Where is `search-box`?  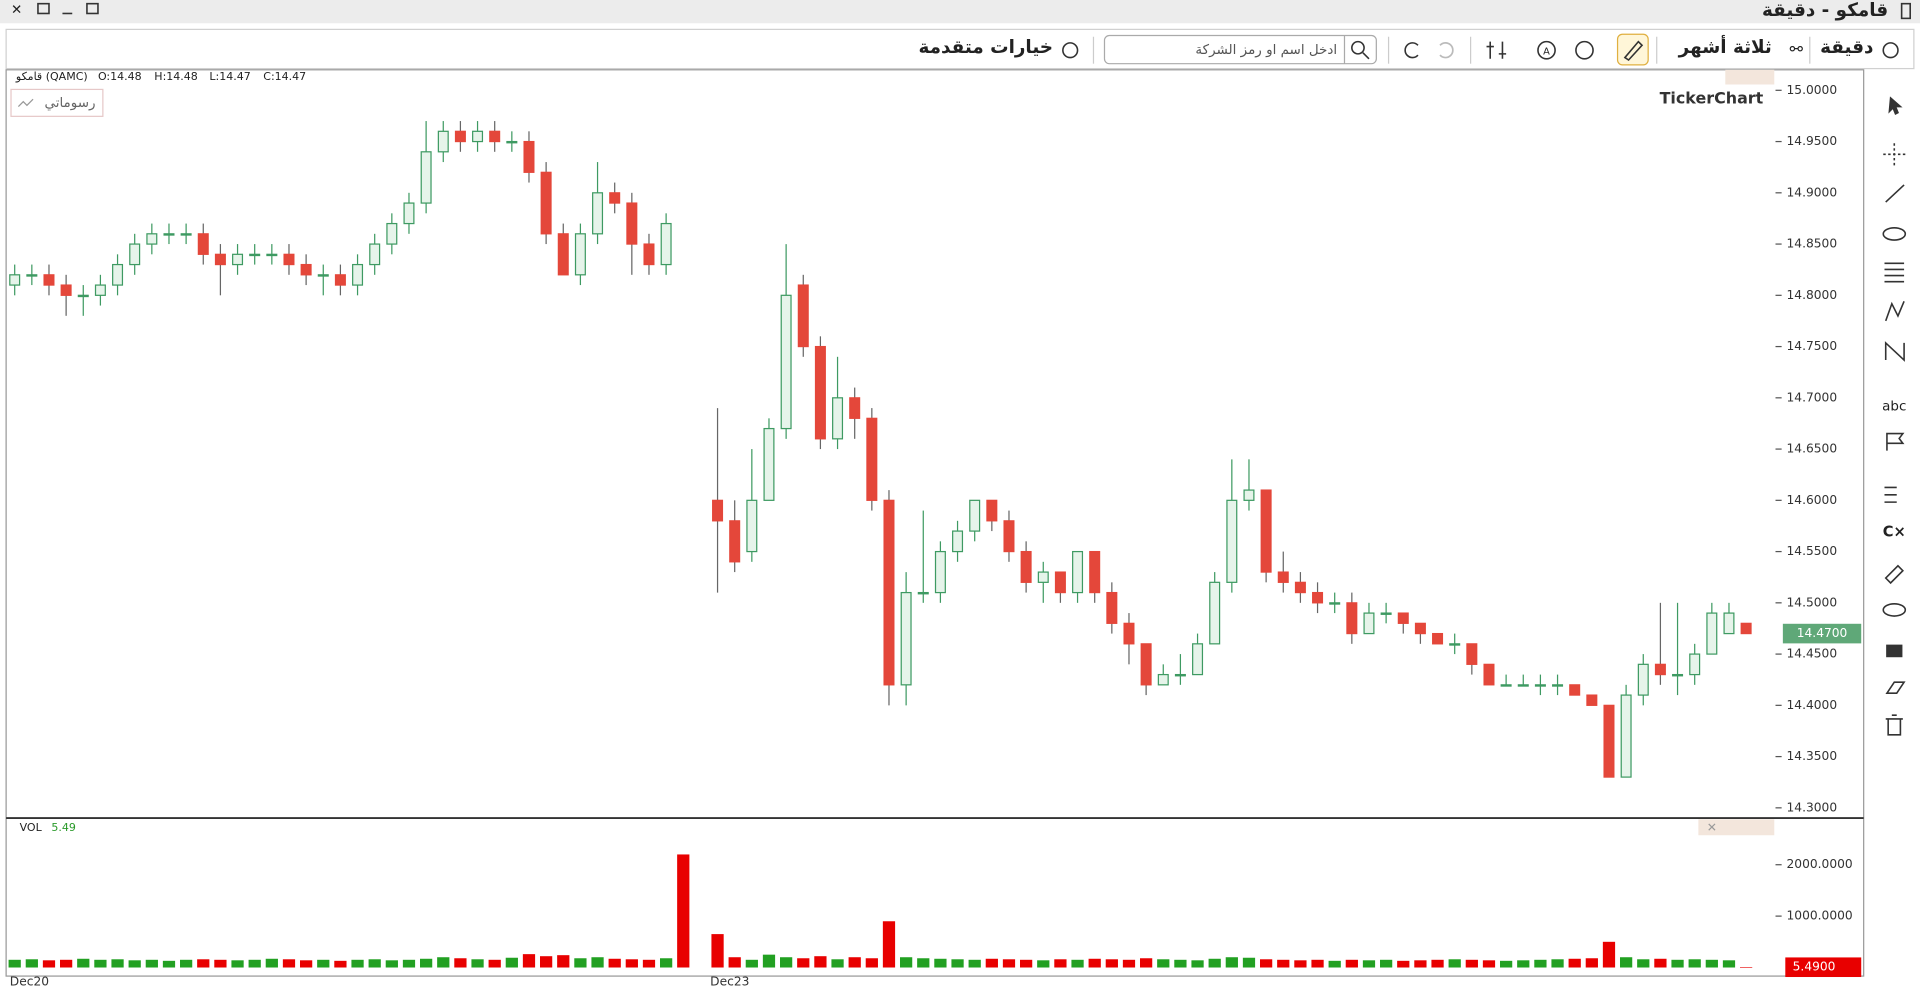
search-box is located at coordinates (1240, 49).